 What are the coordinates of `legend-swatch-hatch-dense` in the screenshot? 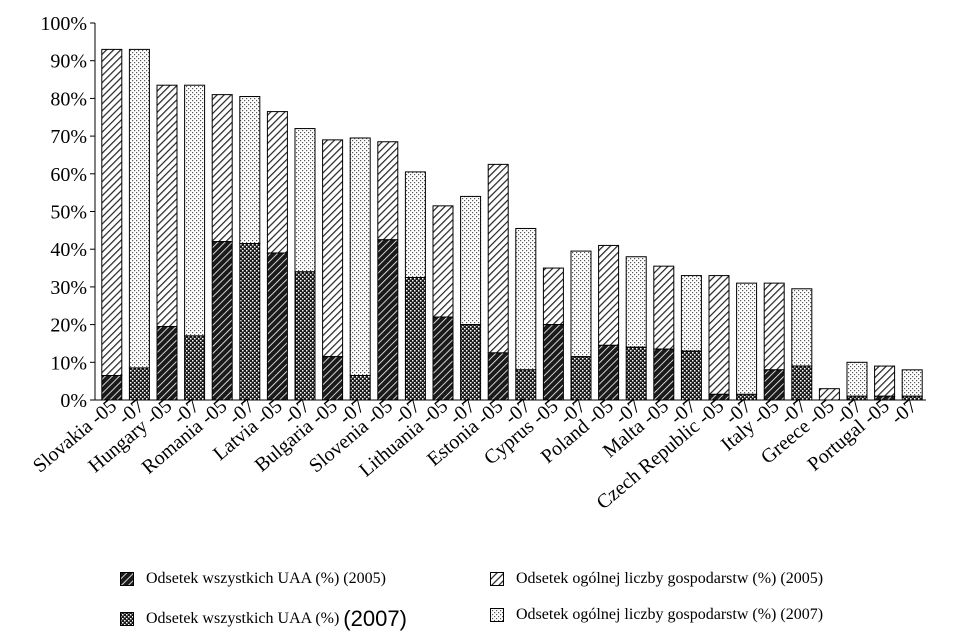 It's located at (127, 579).